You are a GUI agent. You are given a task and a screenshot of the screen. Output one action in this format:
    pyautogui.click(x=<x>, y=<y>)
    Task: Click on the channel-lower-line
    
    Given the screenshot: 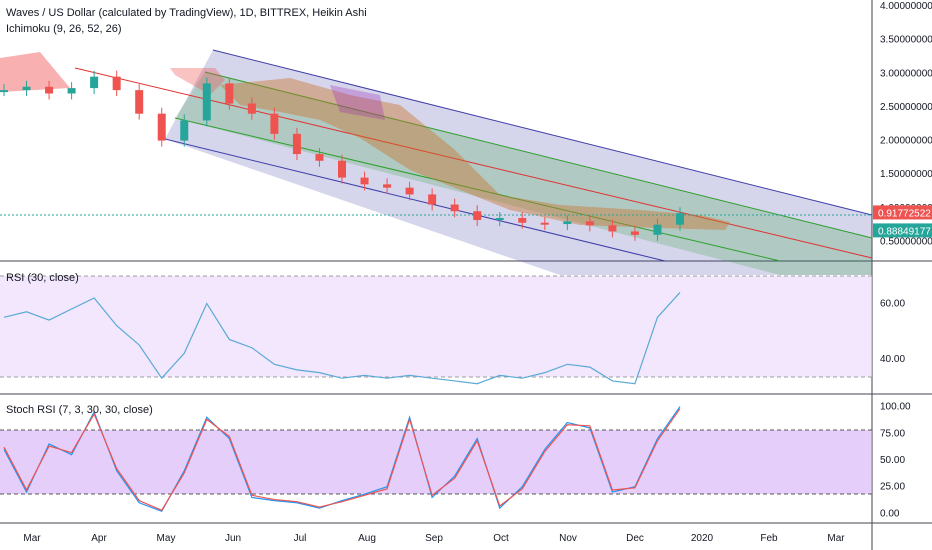 What is the action you would take?
    pyautogui.click(x=415, y=200)
    